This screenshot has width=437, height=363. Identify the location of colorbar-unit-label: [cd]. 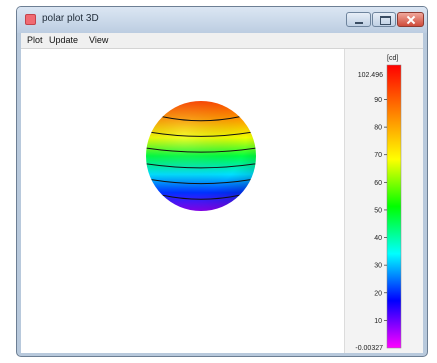
(392, 58).